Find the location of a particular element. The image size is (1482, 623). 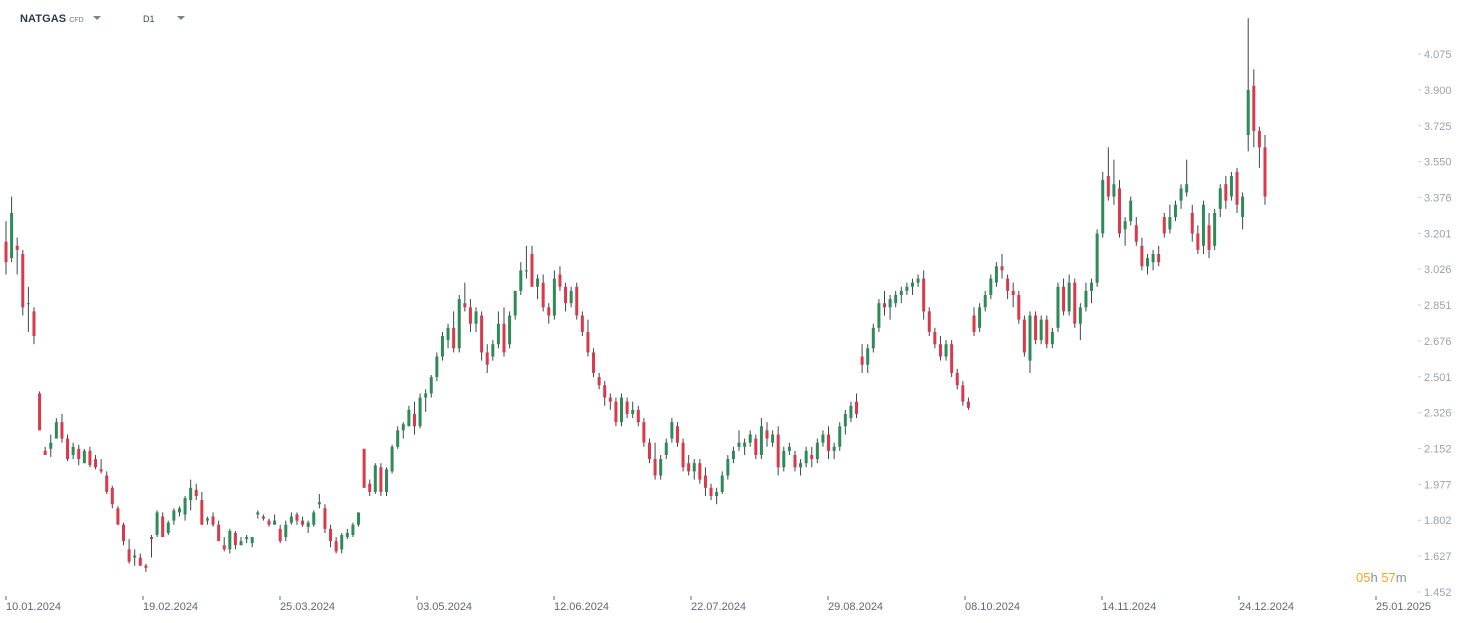

x-tick-label: 14.11.2024 is located at coordinates (1129, 607).